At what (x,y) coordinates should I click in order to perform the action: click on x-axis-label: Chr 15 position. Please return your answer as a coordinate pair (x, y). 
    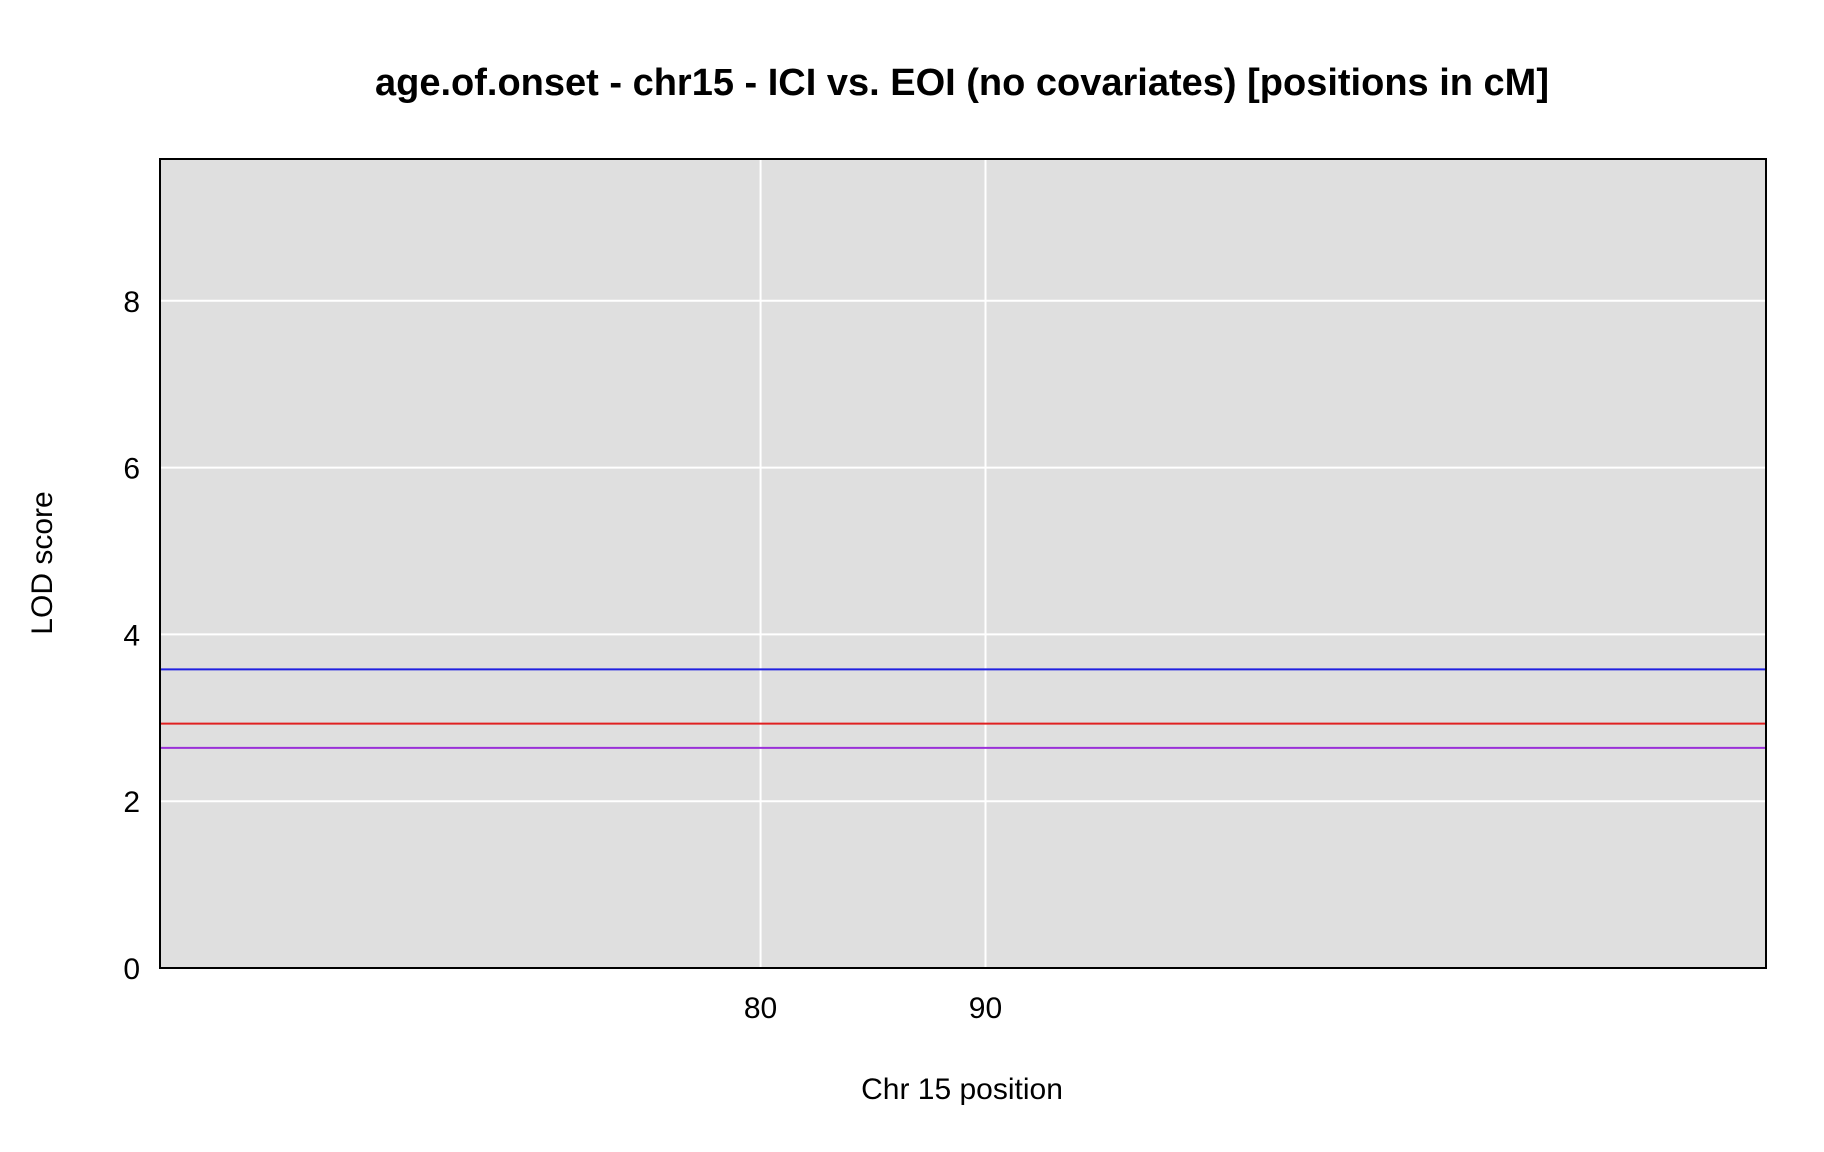
    Looking at the image, I should click on (962, 1089).